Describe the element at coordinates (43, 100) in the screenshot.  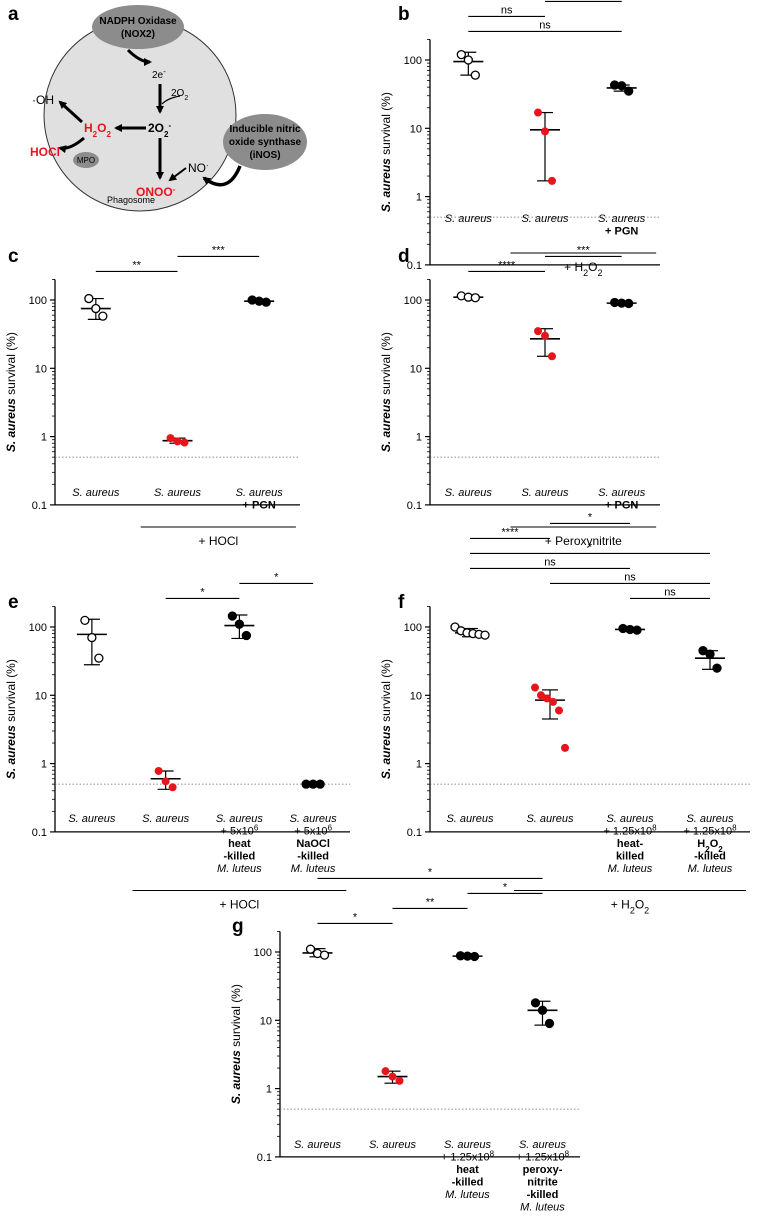
I see `hydroxyl-label: ·OH` at that location.